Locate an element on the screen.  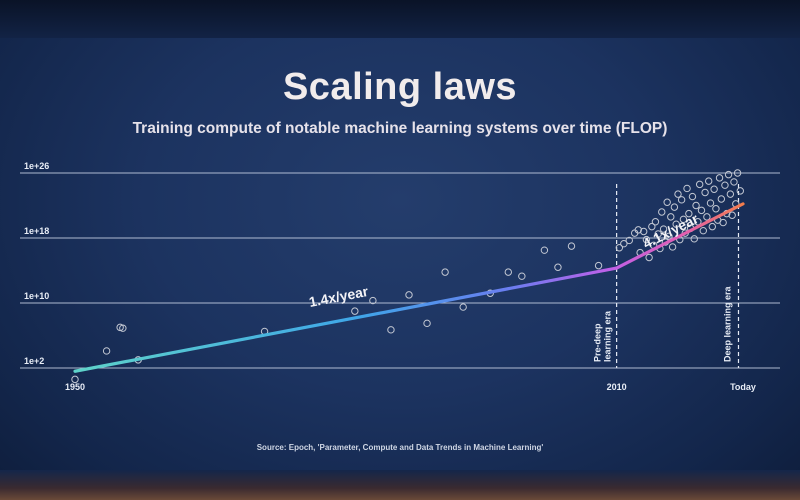
chart-title: Scaling laws is located at coordinates (400, 87).